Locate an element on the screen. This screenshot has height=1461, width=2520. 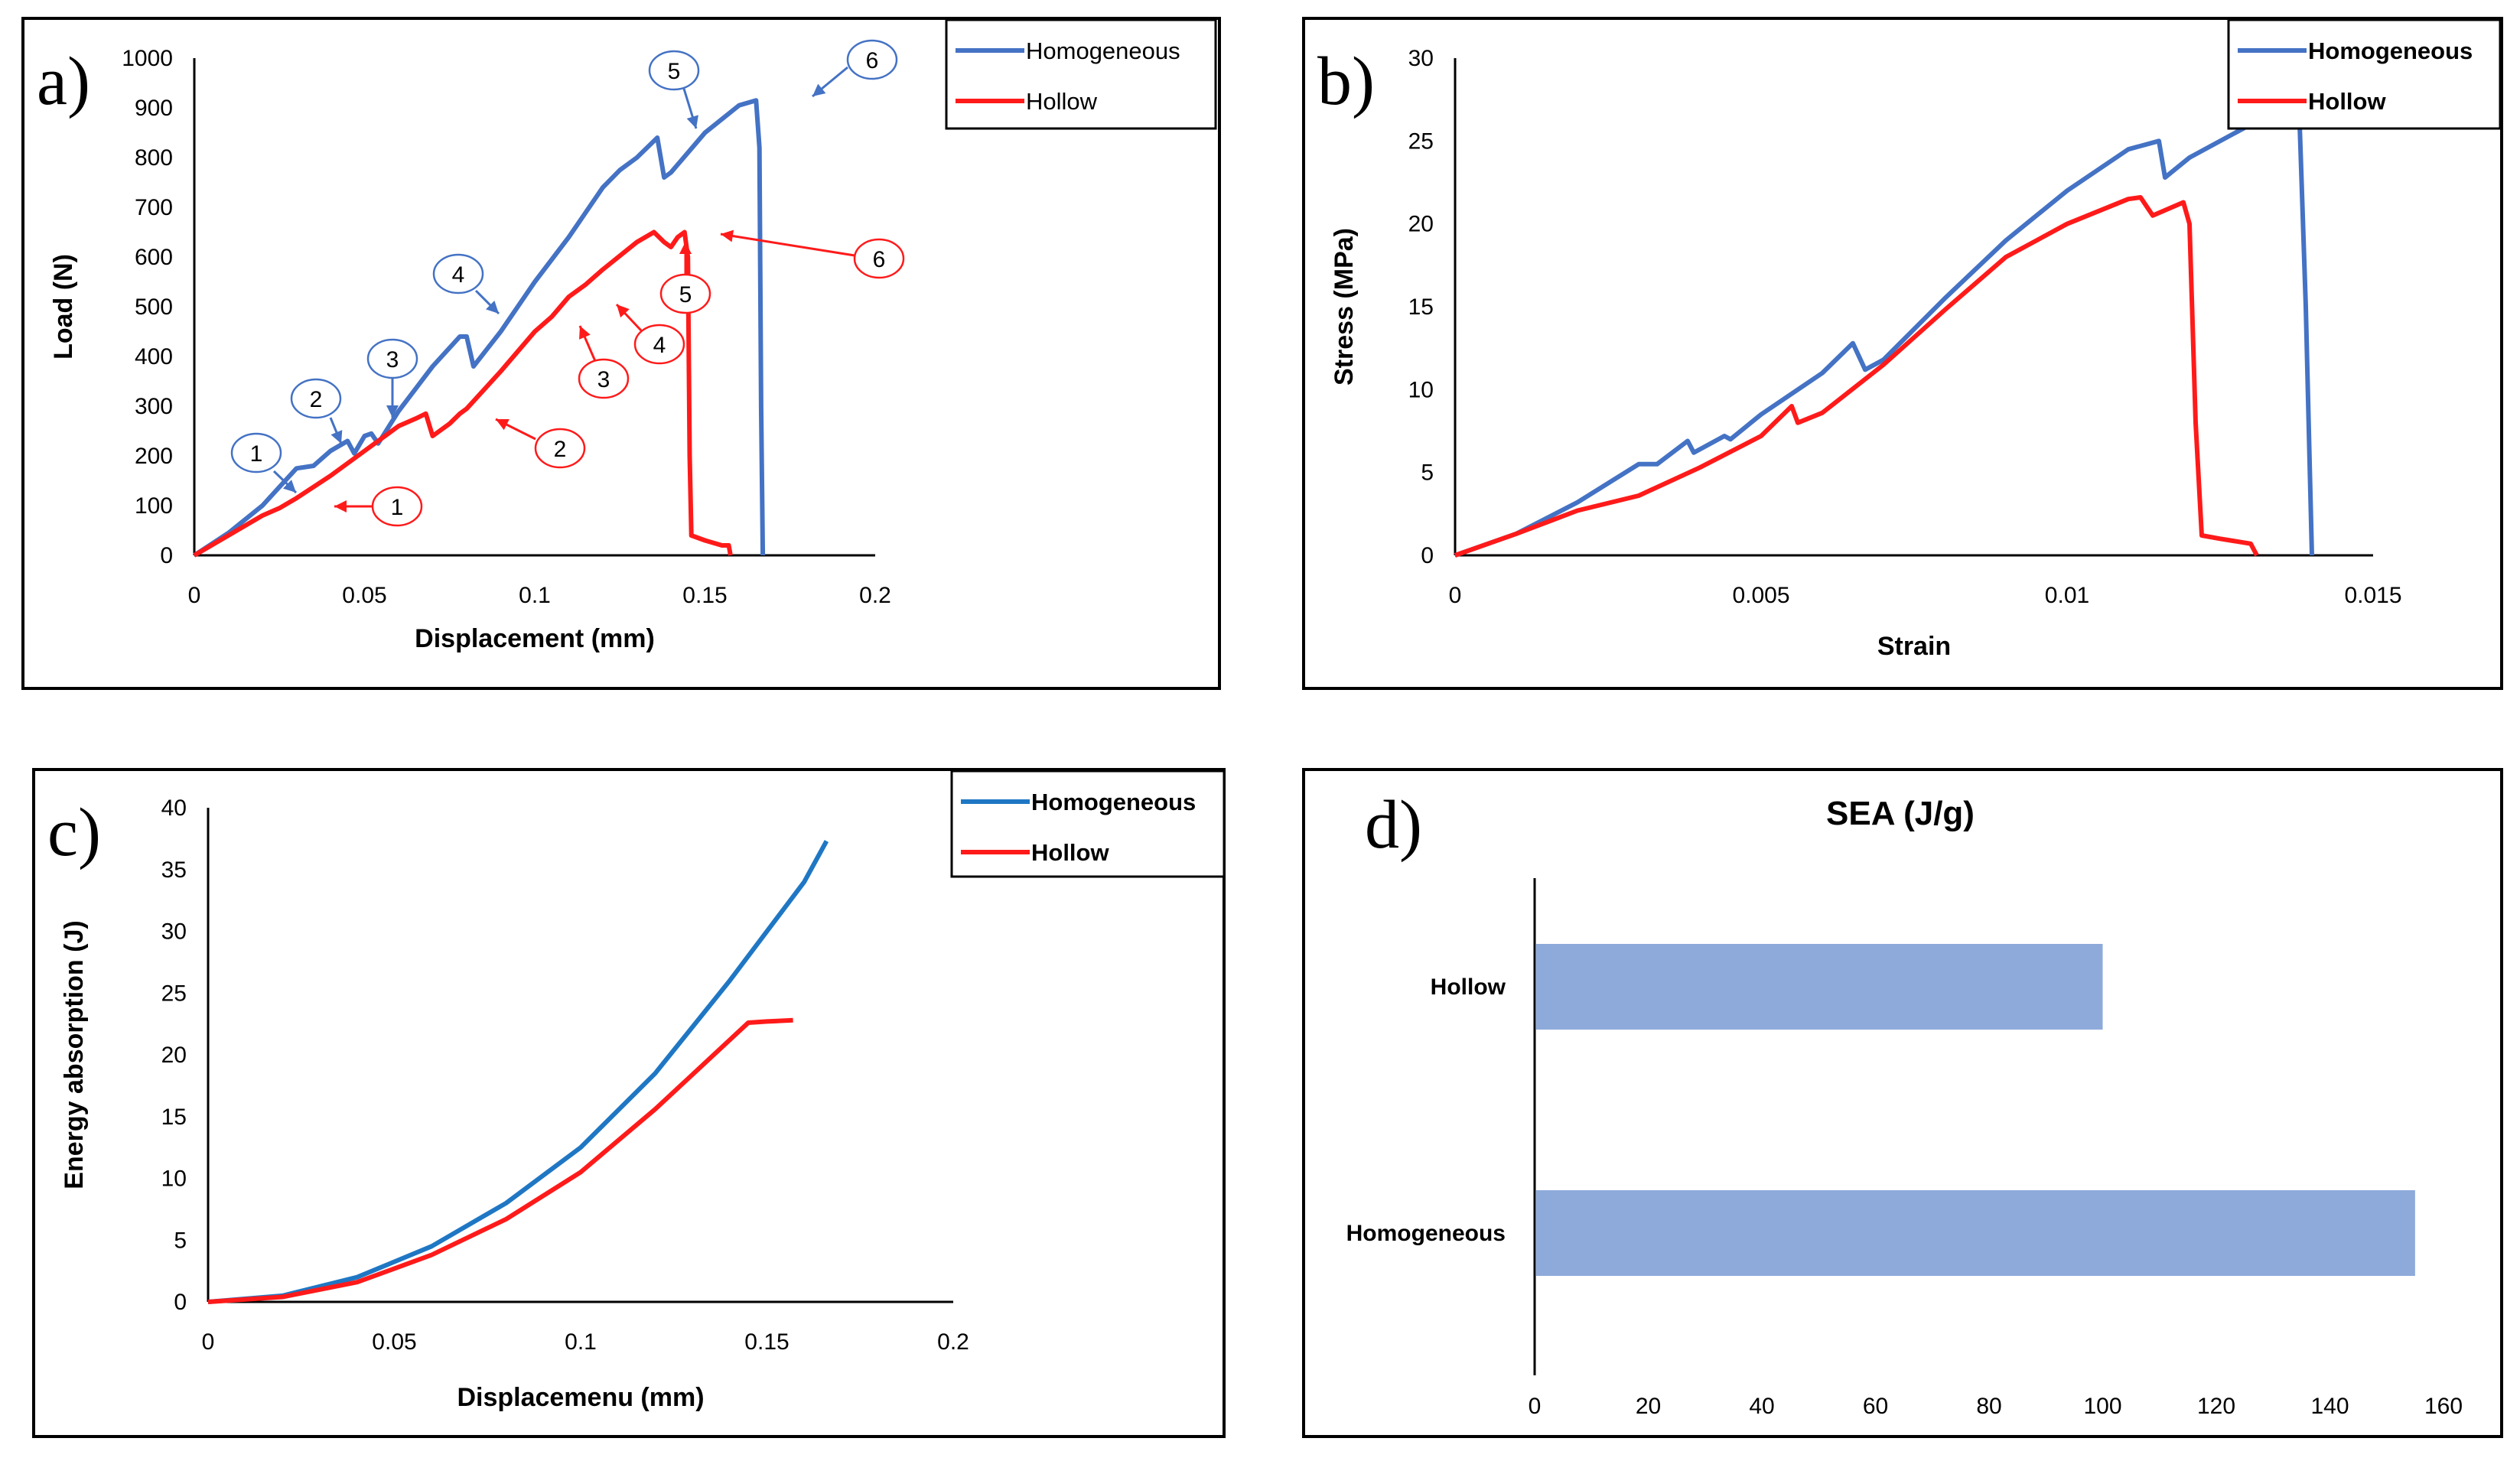
y-axis-label: Load (N) is located at coordinates (63, 307).